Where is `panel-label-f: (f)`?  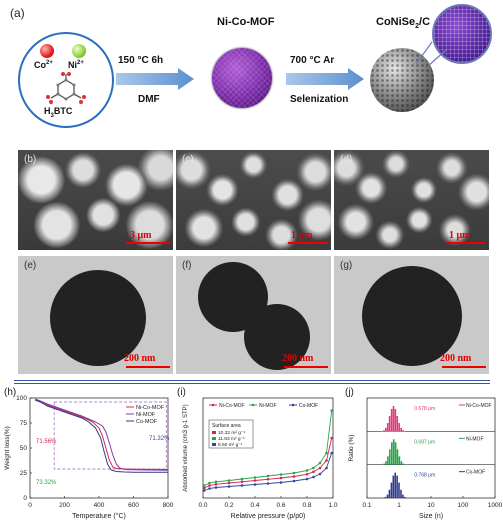 panel-label-f: (f) is located at coordinates (187, 265).